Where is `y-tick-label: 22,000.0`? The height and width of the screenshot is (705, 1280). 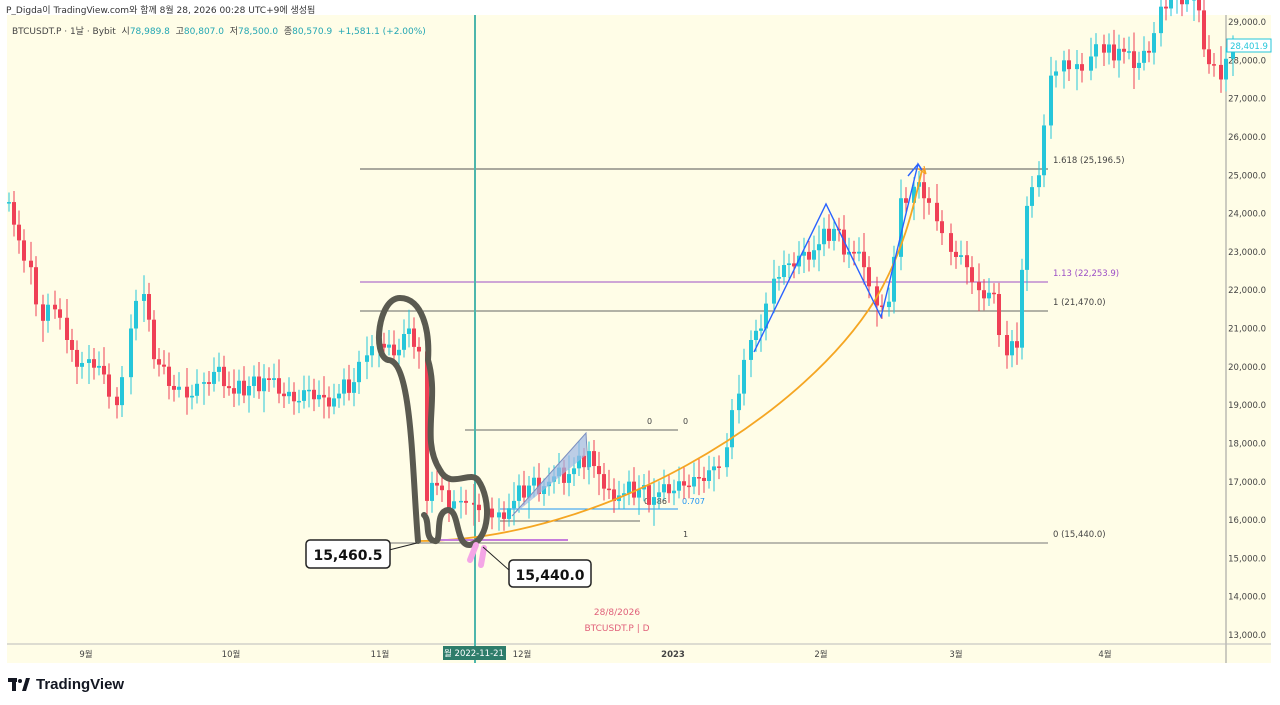 y-tick-label: 22,000.0 is located at coordinates (1247, 291).